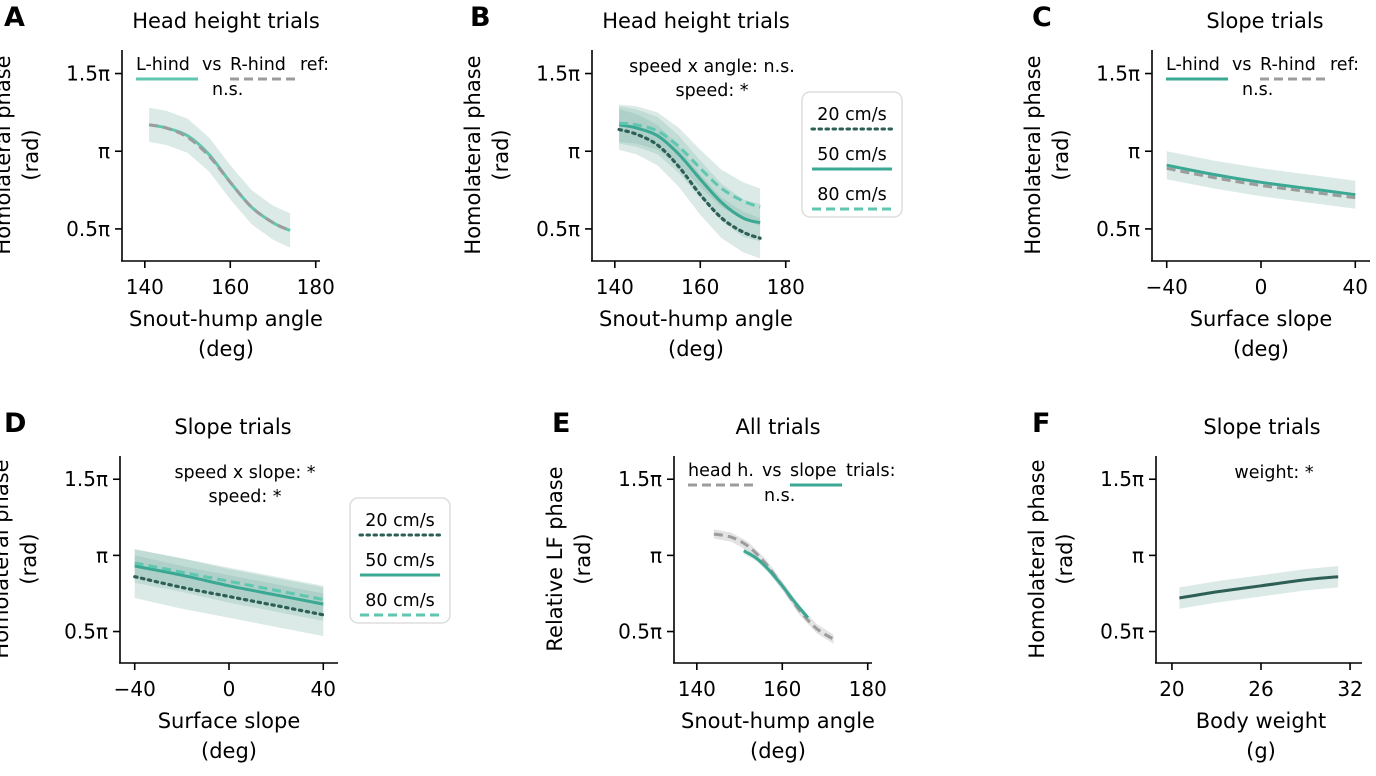 The image size is (1376, 776). I want to click on panel-letter: C, so click(1042, 17).